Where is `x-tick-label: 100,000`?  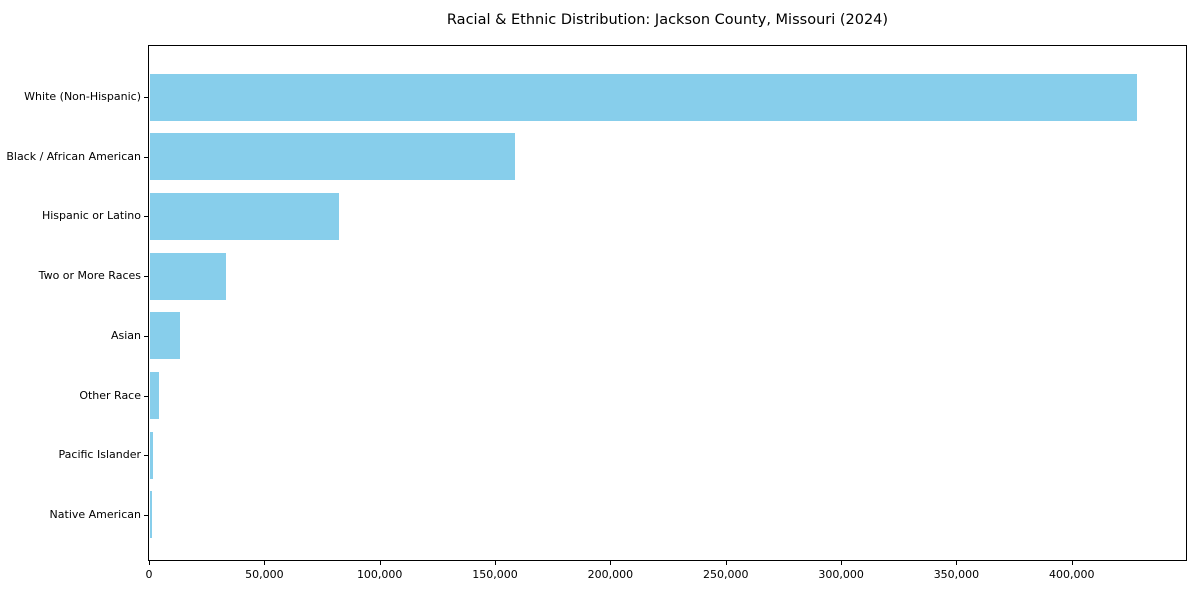
x-tick-label: 100,000 is located at coordinates (379, 574).